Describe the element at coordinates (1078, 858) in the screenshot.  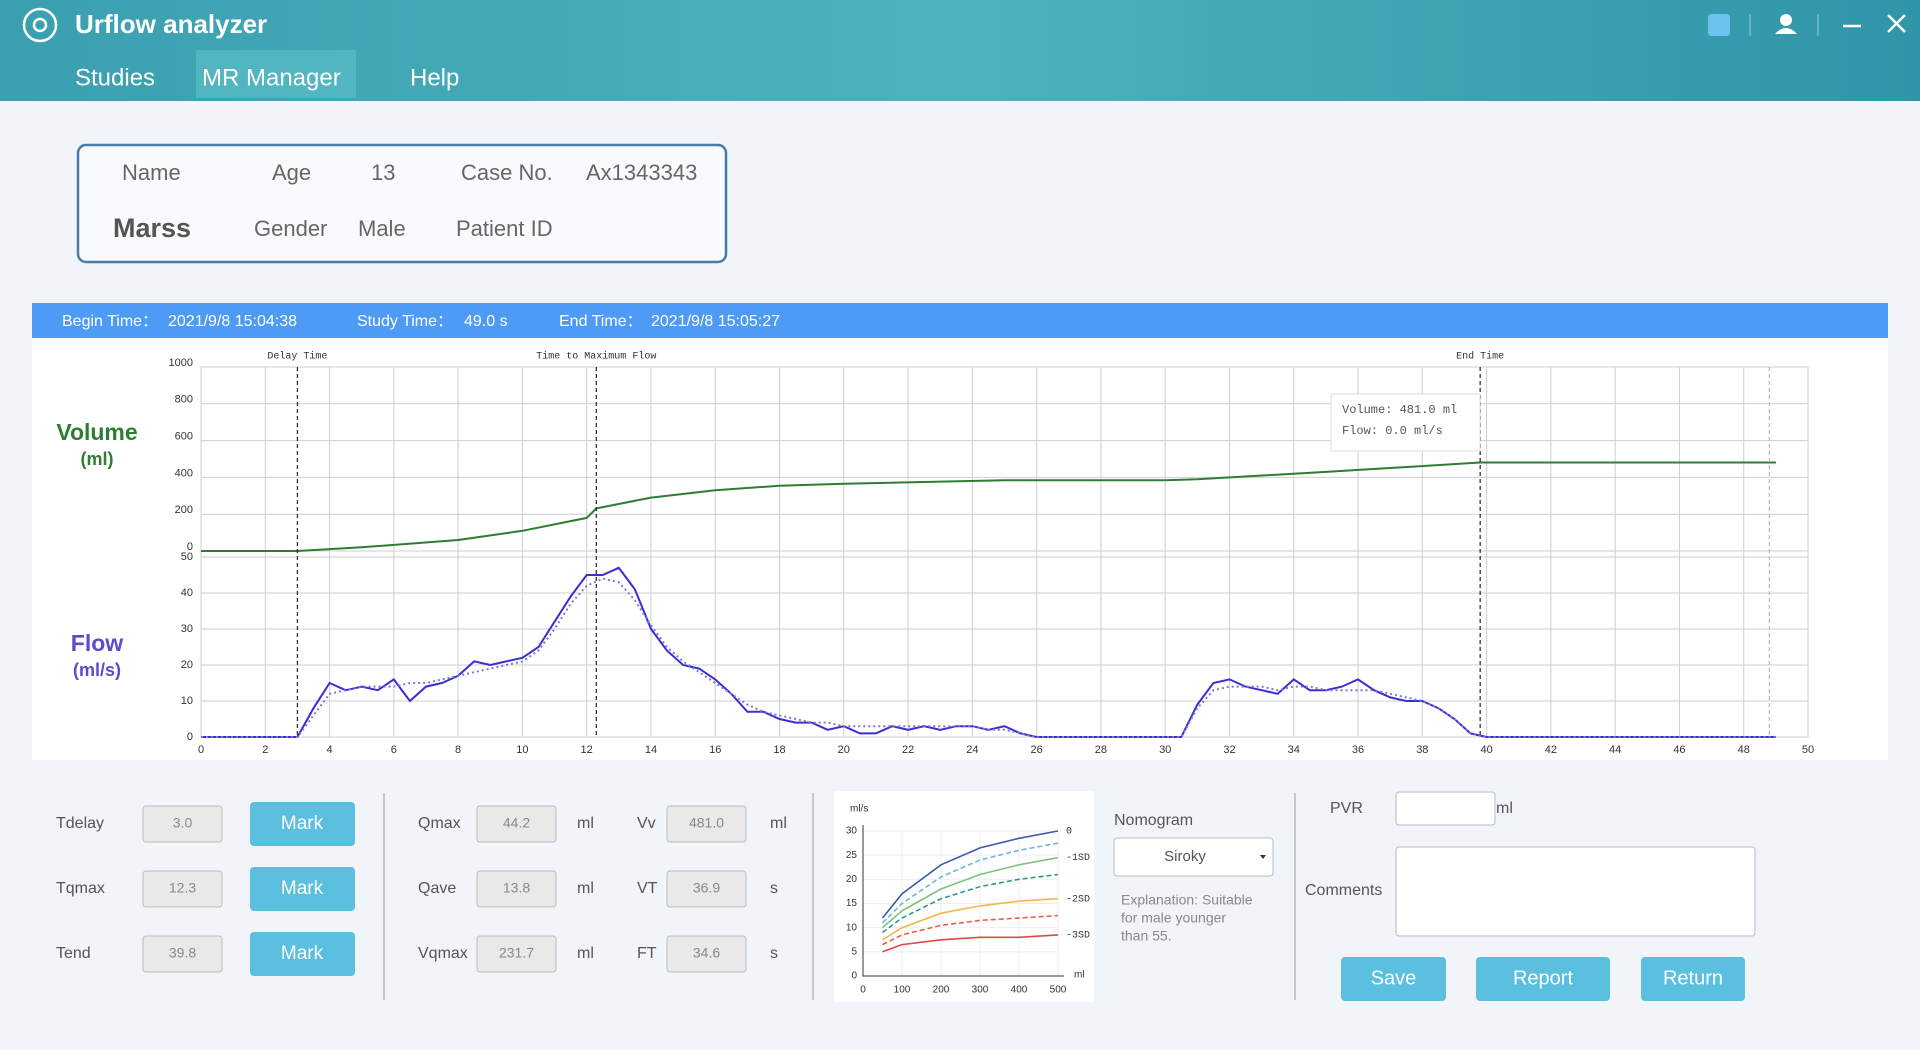
I see `legend-label: -1SD` at that location.